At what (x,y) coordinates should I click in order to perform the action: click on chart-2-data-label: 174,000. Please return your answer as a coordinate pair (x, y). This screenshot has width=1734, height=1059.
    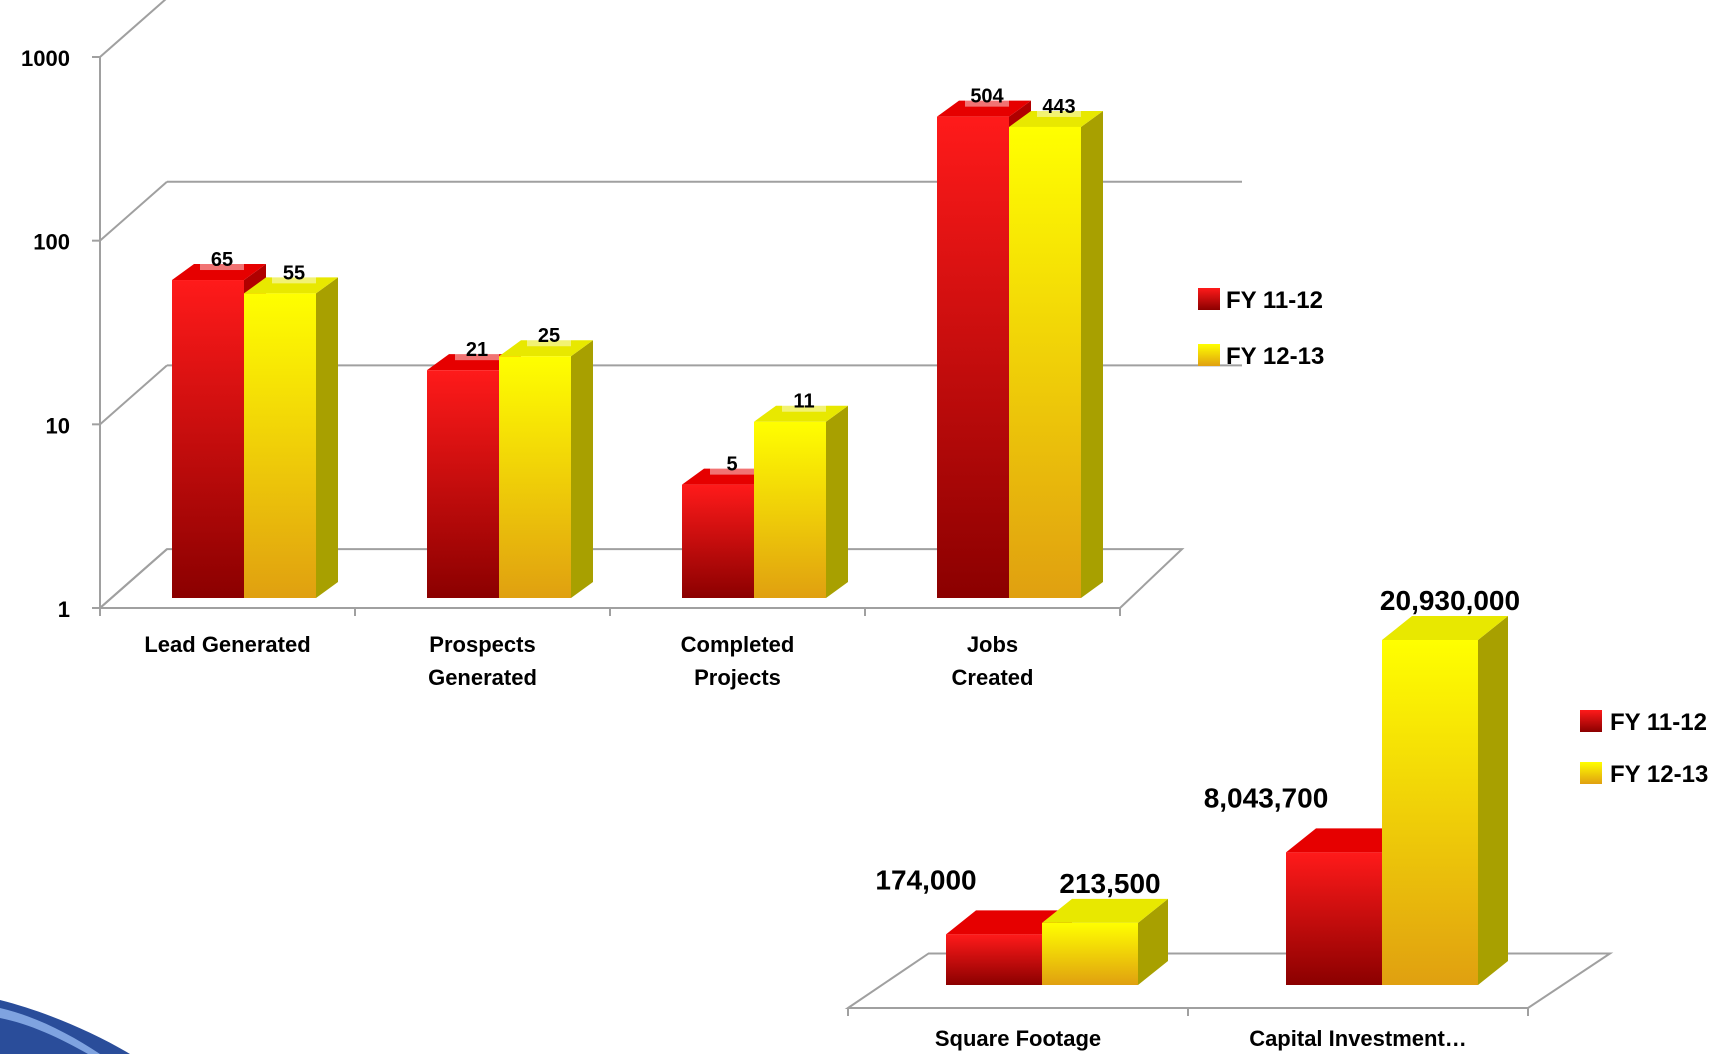
    Looking at the image, I should click on (925, 879).